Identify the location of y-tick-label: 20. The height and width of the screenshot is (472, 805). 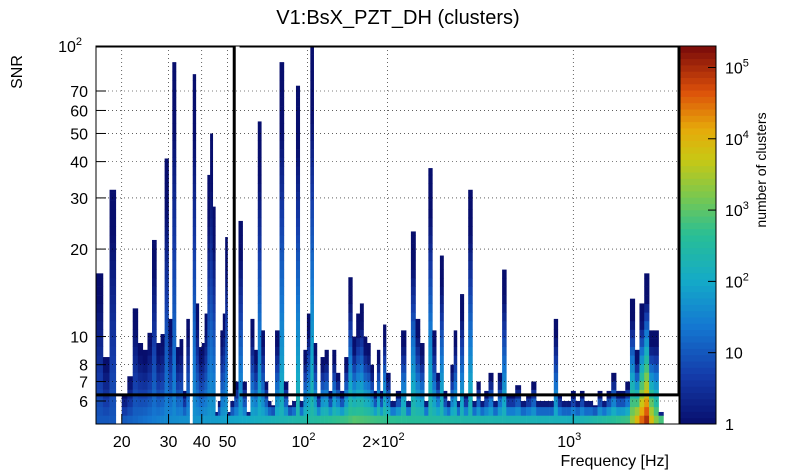
(79, 250).